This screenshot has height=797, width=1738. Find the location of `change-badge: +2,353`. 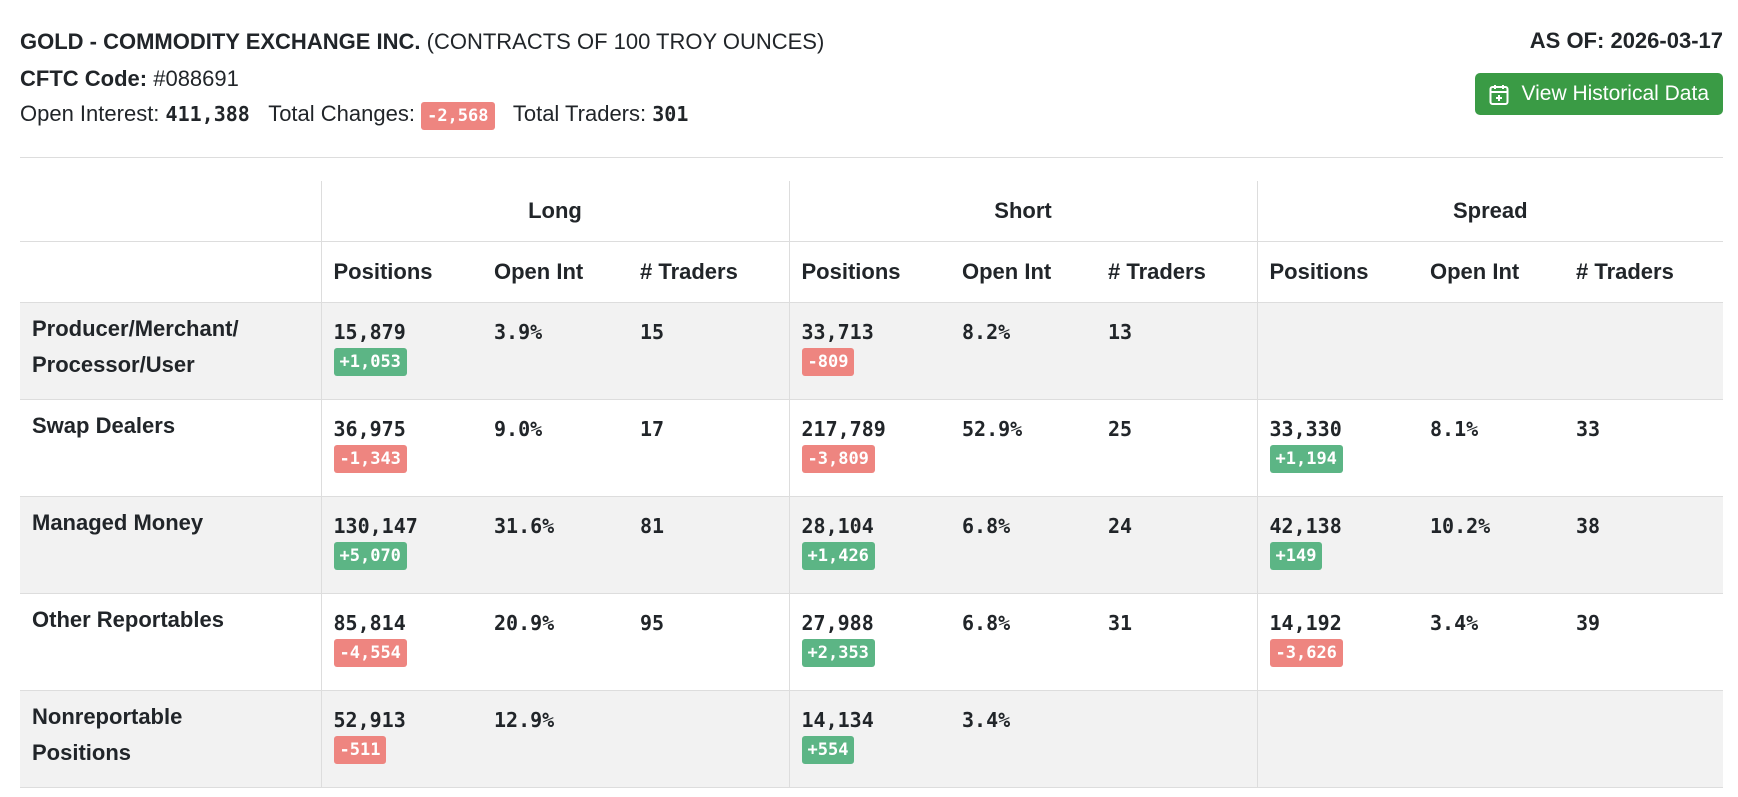

change-badge: +2,353 is located at coordinates (838, 653).